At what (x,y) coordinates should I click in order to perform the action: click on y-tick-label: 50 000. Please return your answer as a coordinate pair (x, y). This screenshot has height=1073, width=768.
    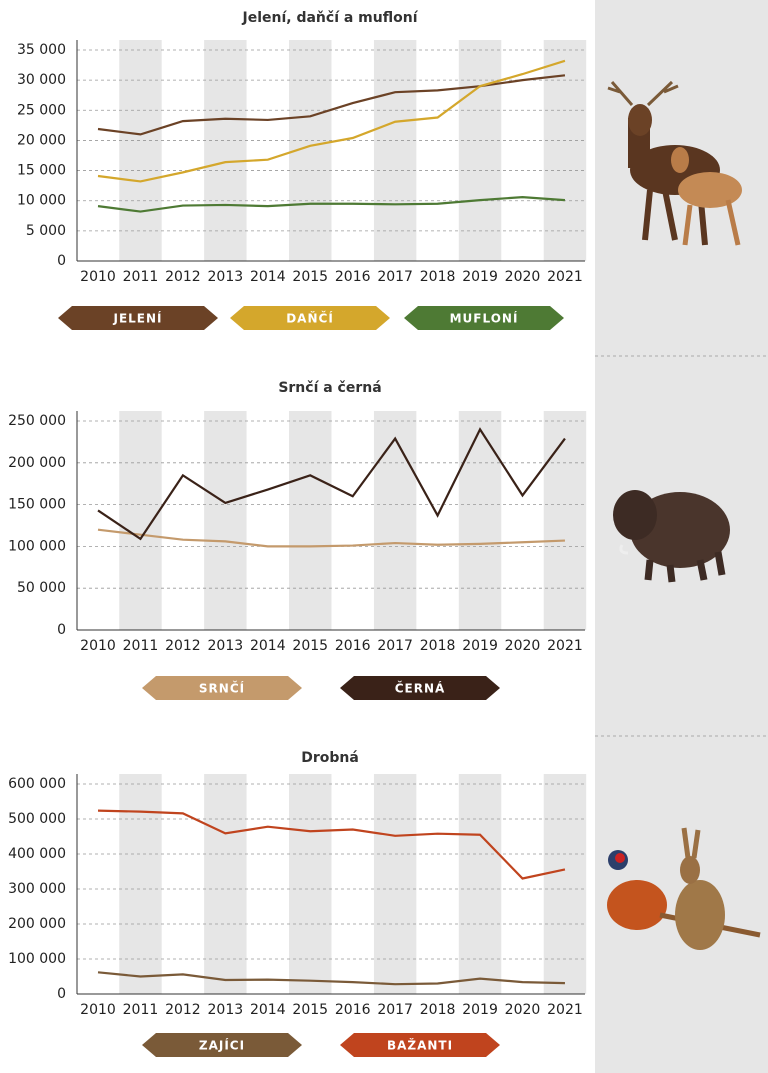
    Looking at the image, I should click on (41, 588).